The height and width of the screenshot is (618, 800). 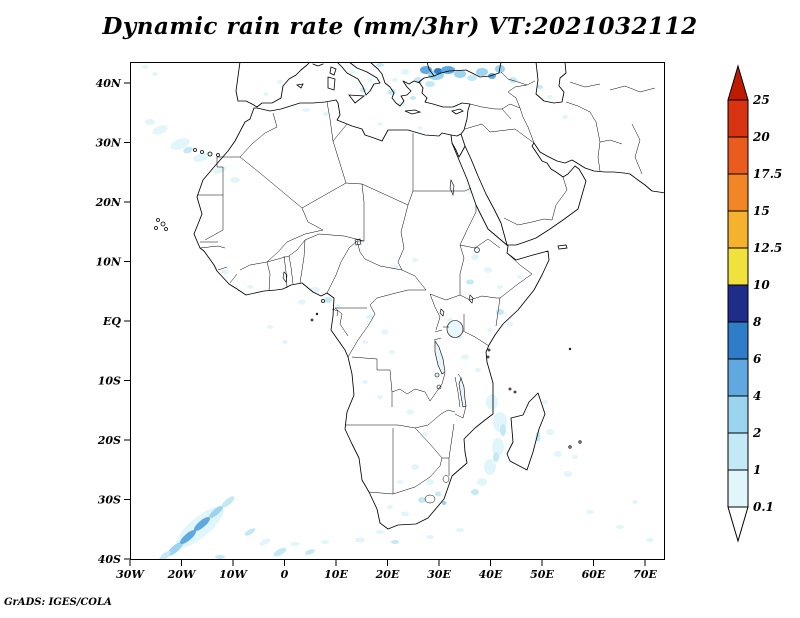 I want to click on sardinia-island, so click(x=331, y=83).